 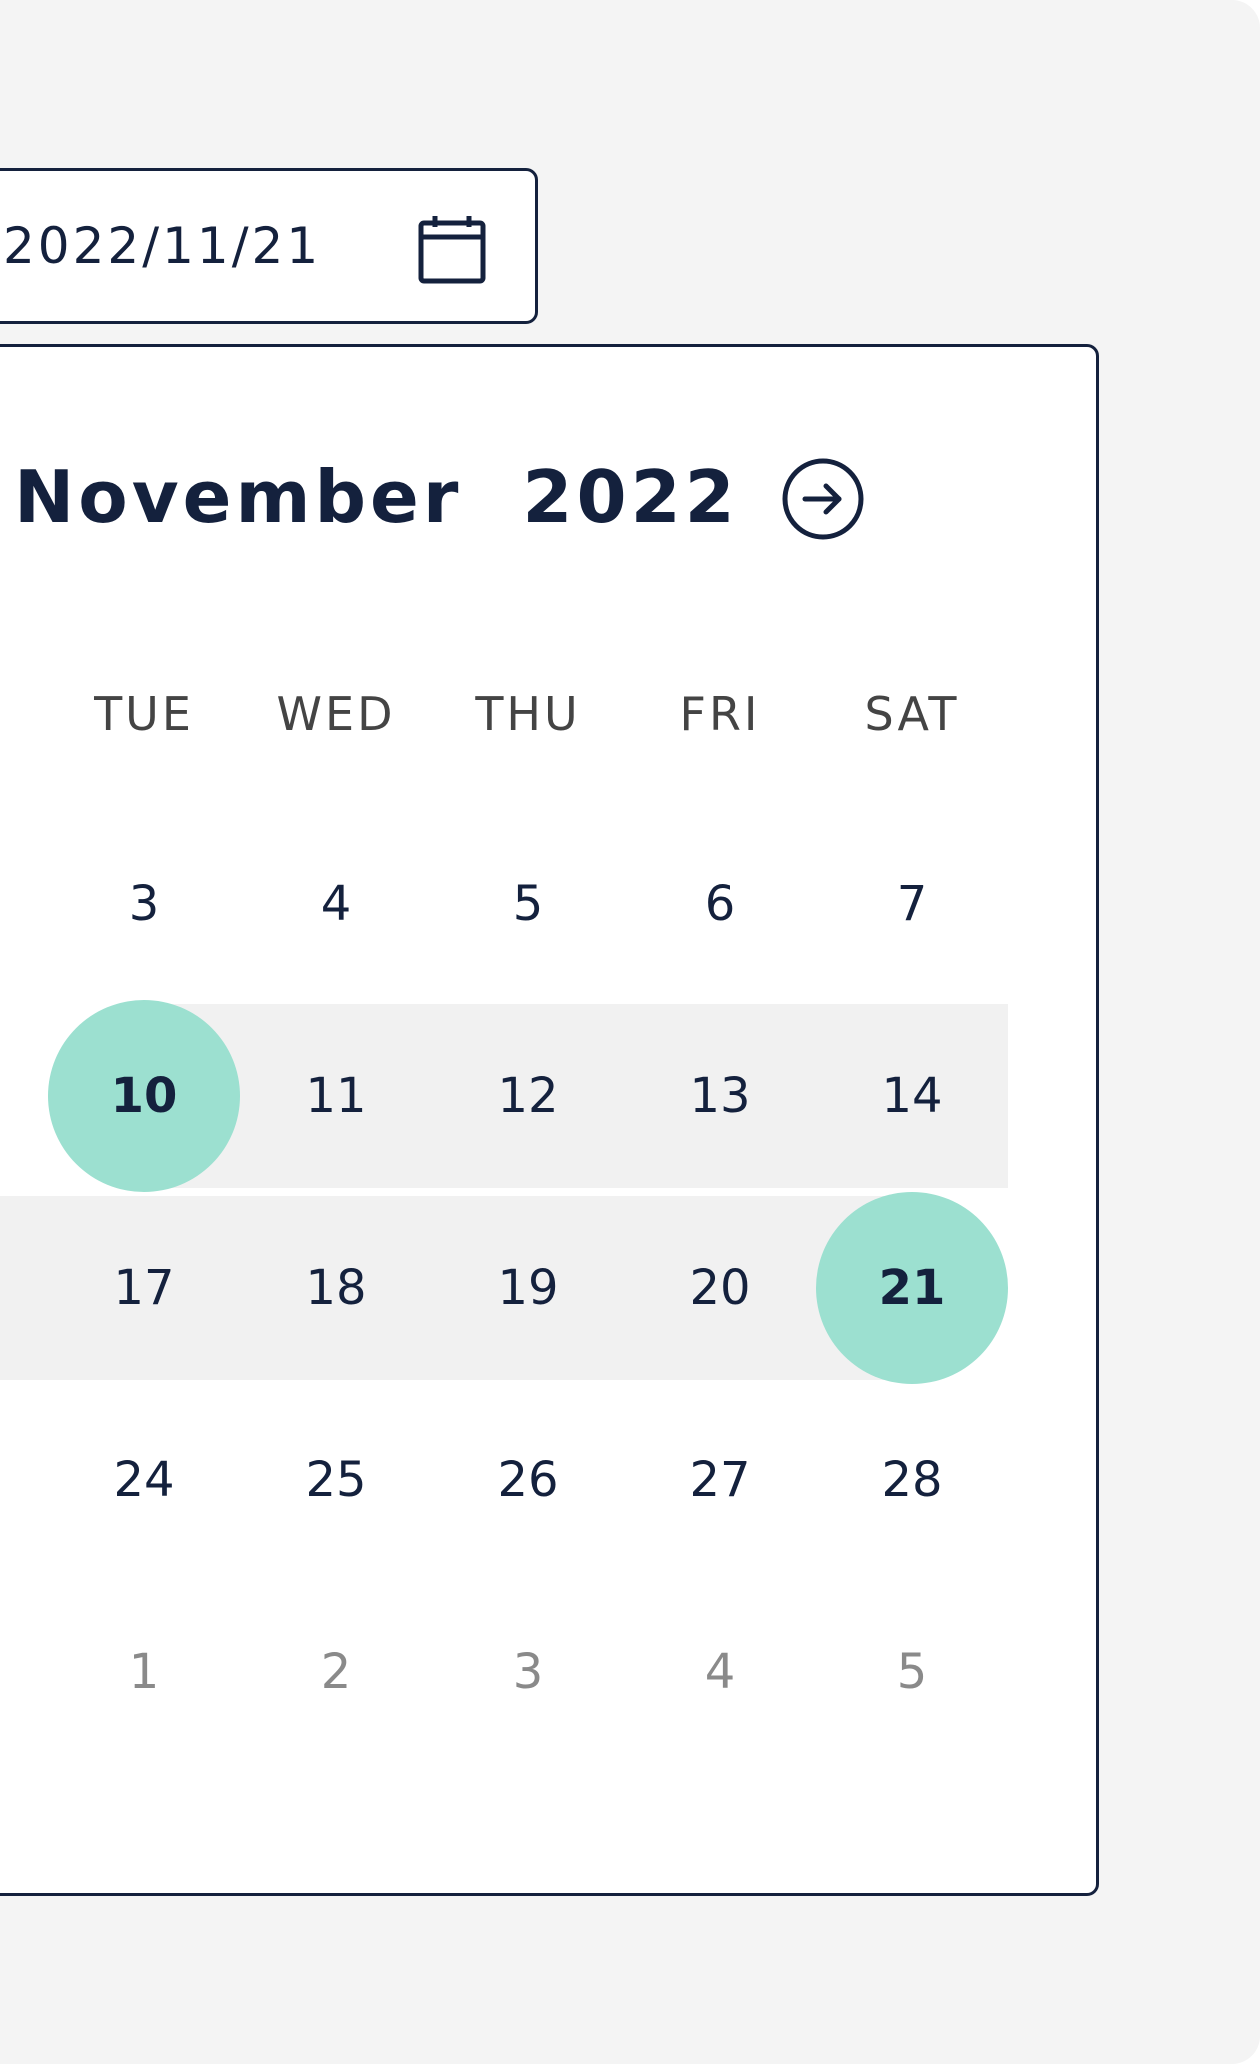 What do you see at coordinates (336, 1288) in the screenshot?
I see `day-cell: 18` at bounding box center [336, 1288].